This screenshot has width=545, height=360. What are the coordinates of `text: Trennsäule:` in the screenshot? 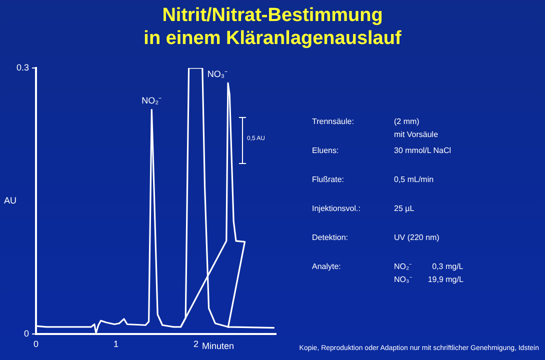 It's located at (333, 122).